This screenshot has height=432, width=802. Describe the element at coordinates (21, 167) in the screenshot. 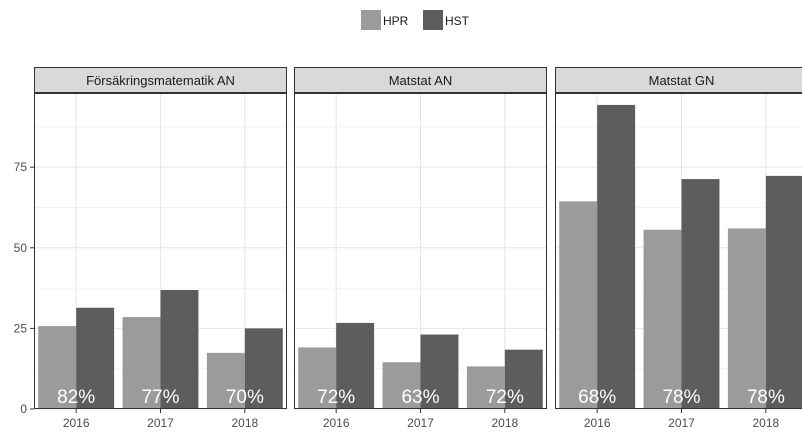

I see `y-tick-label: 75` at that location.